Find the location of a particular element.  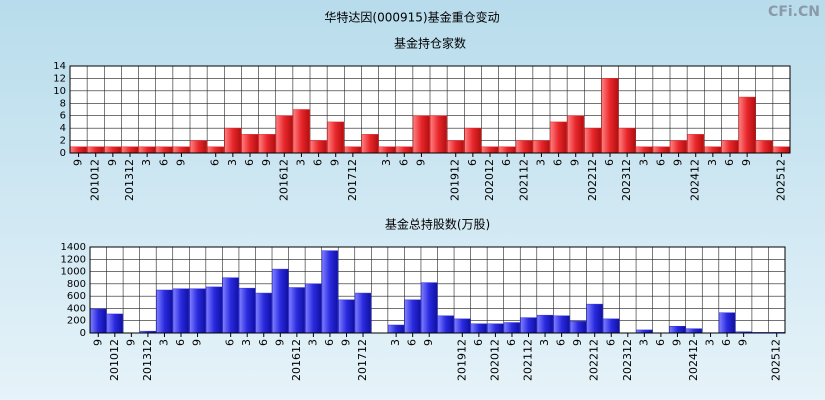

chart-title: 基金持仓家数 is located at coordinates (430, 43).